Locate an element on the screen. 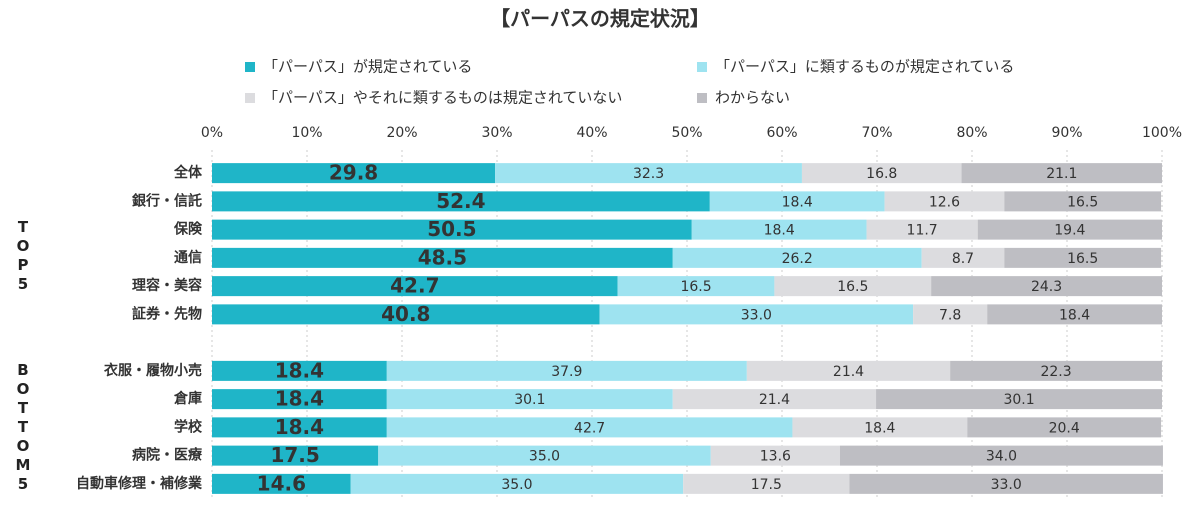 This screenshot has height=514, width=1200. value-label: 19.4 is located at coordinates (1069, 231).